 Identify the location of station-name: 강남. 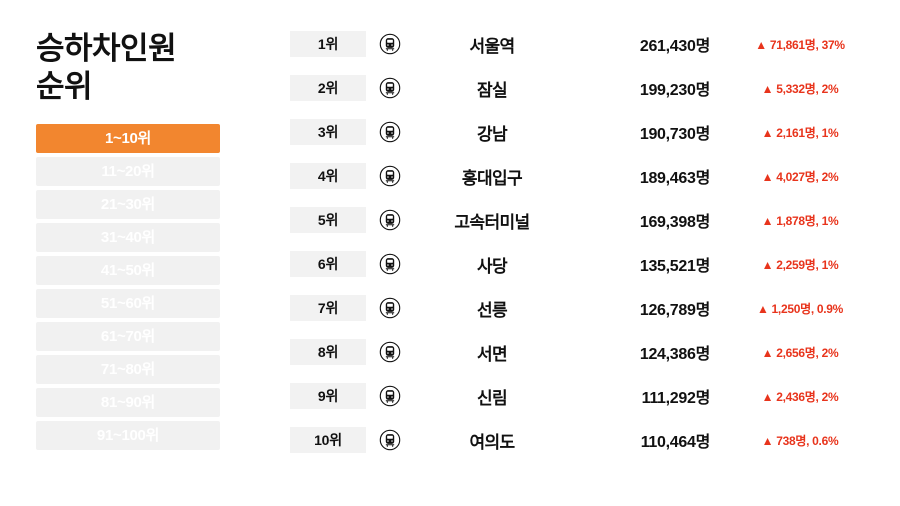
(492, 134).